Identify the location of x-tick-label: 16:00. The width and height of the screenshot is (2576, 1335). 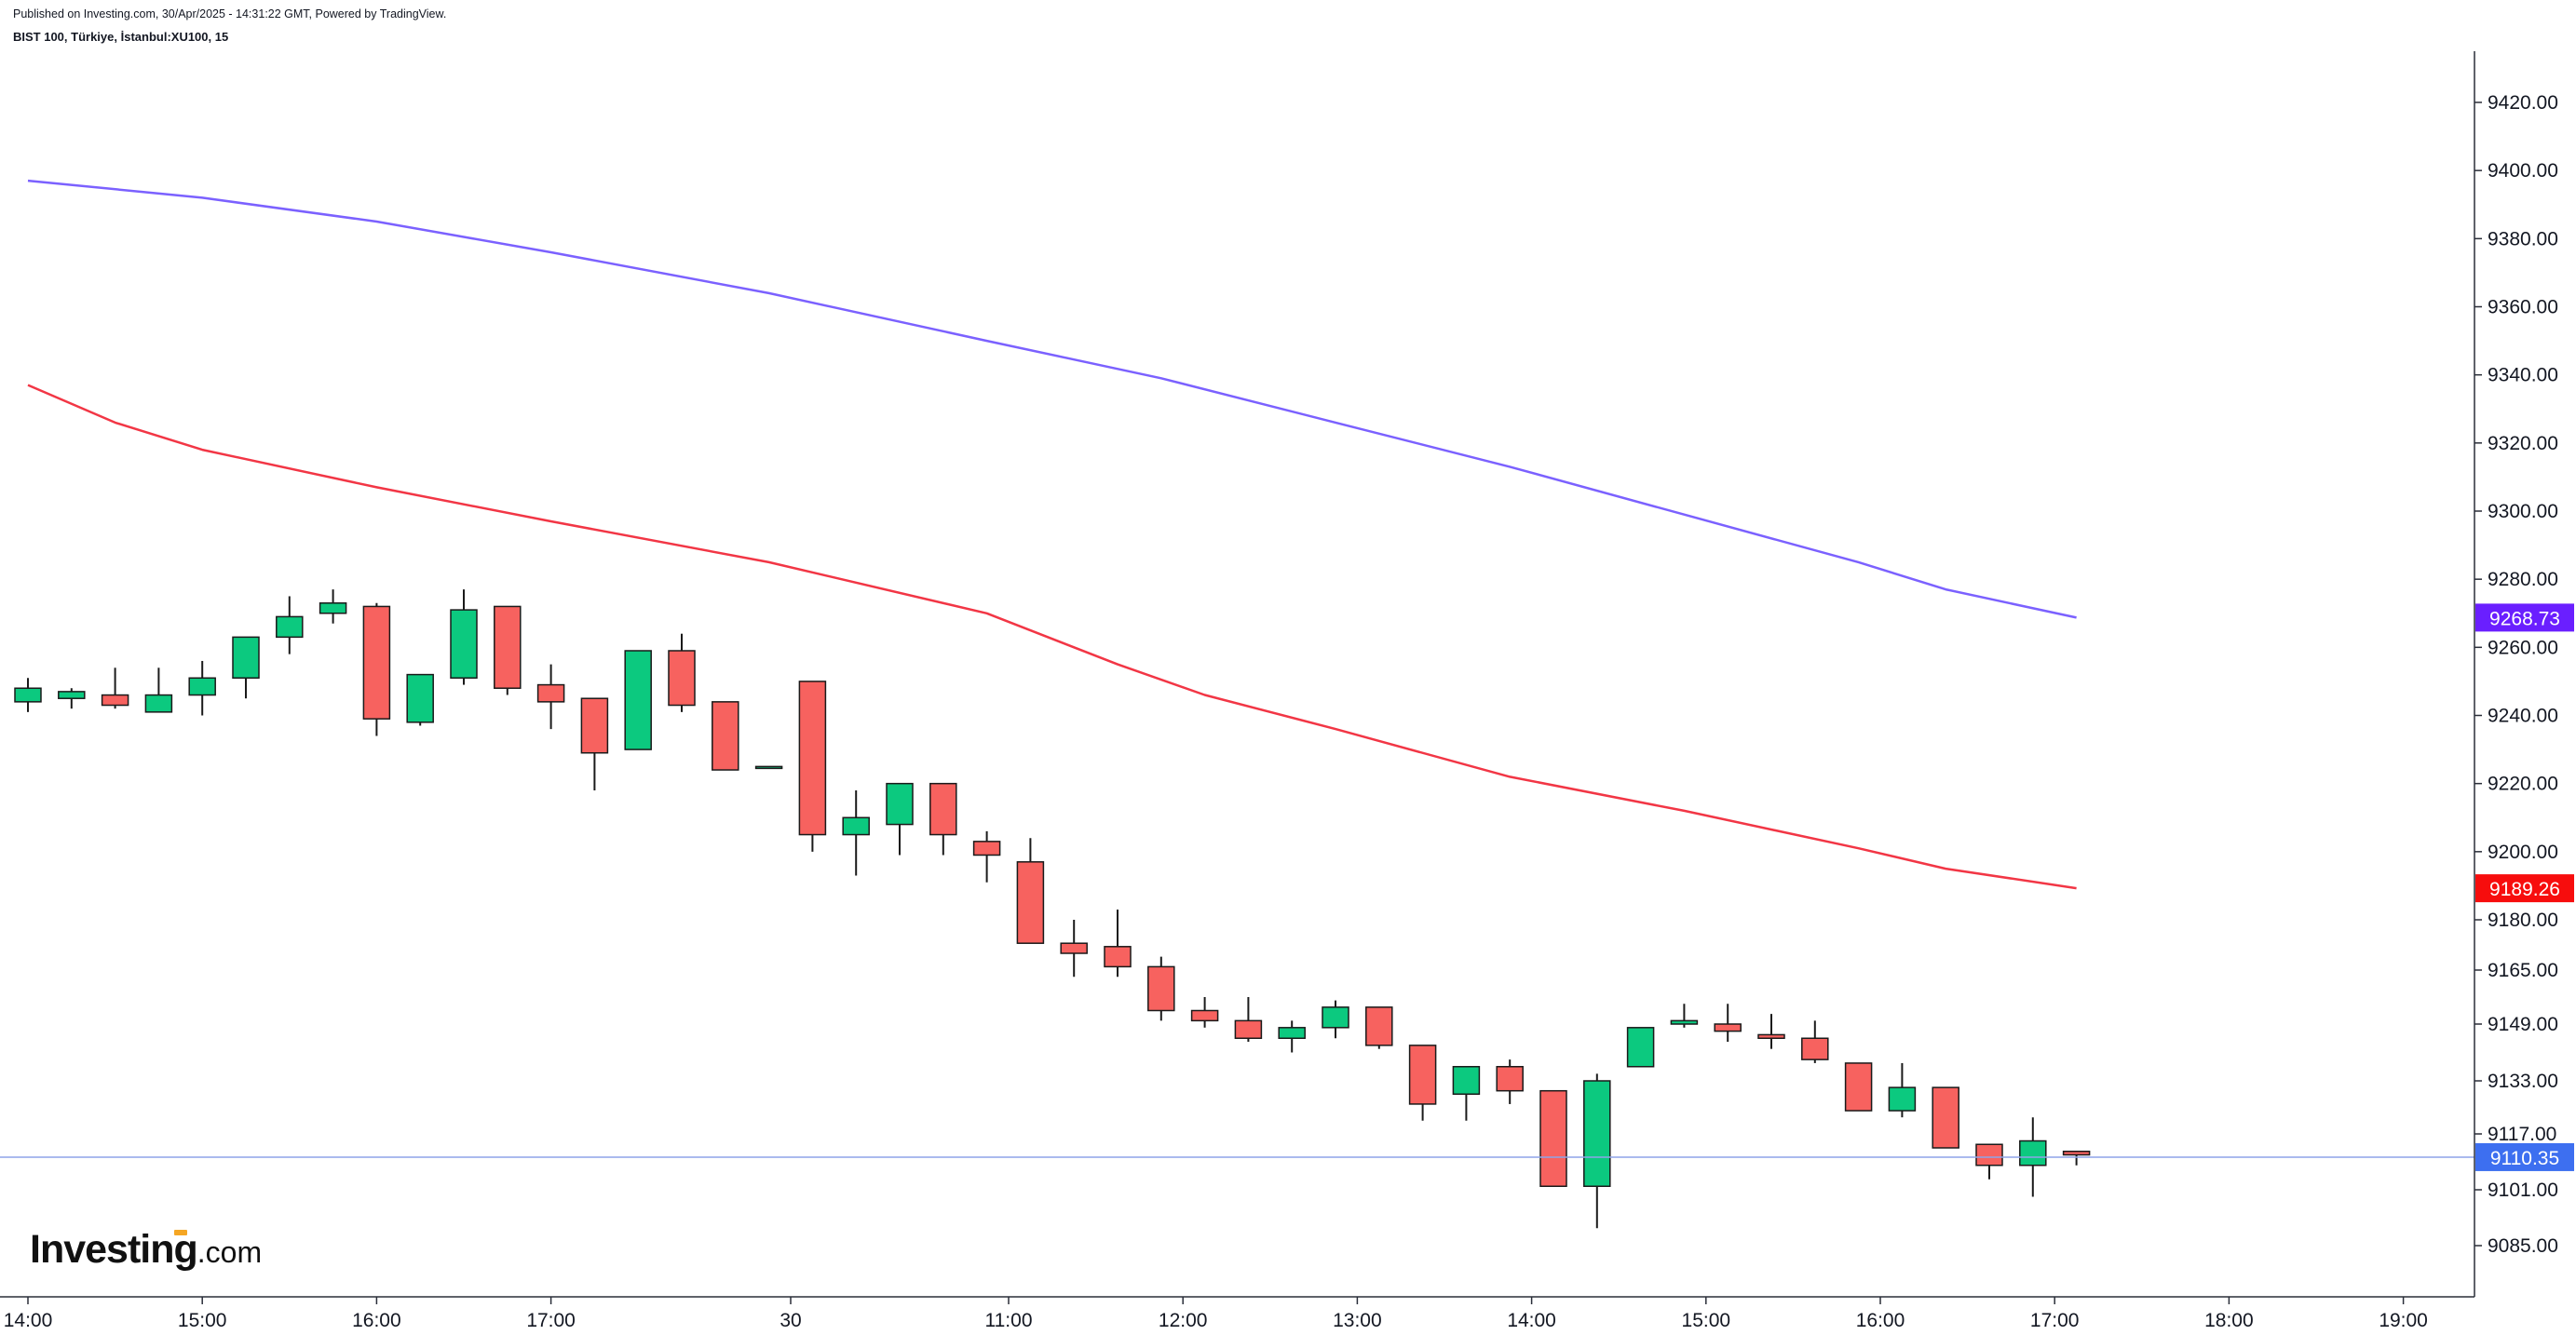
(376, 1320).